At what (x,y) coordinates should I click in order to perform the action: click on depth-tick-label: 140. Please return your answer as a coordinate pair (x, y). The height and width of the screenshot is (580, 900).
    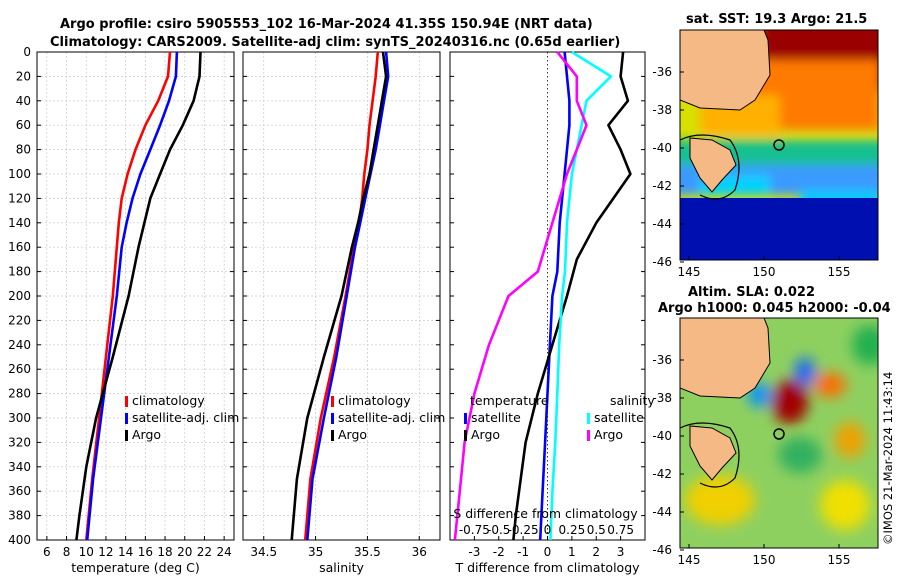
    Looking at the image, I should click on (19, 223).